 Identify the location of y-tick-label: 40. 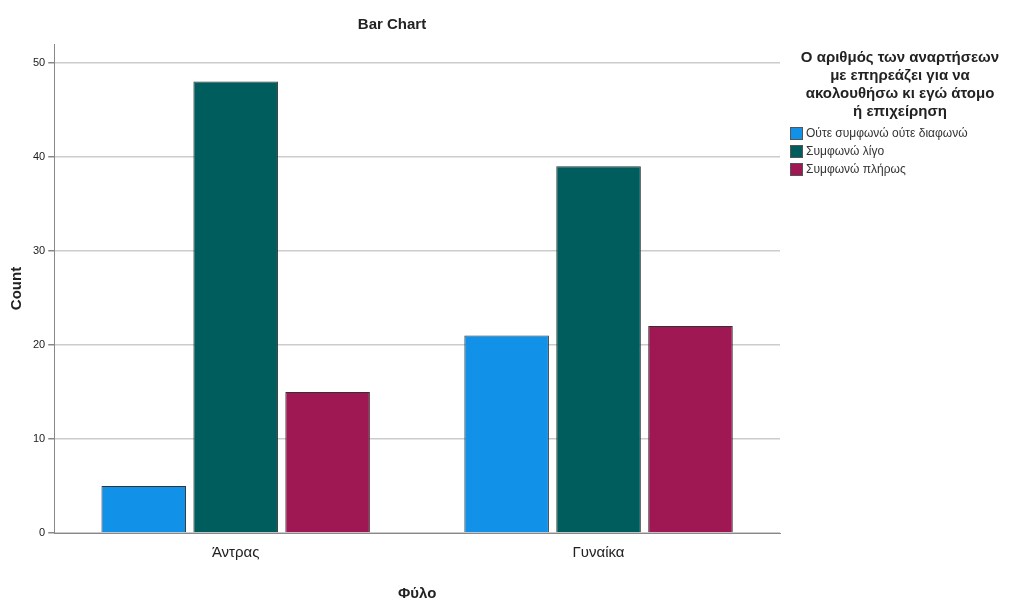
(39, 155).